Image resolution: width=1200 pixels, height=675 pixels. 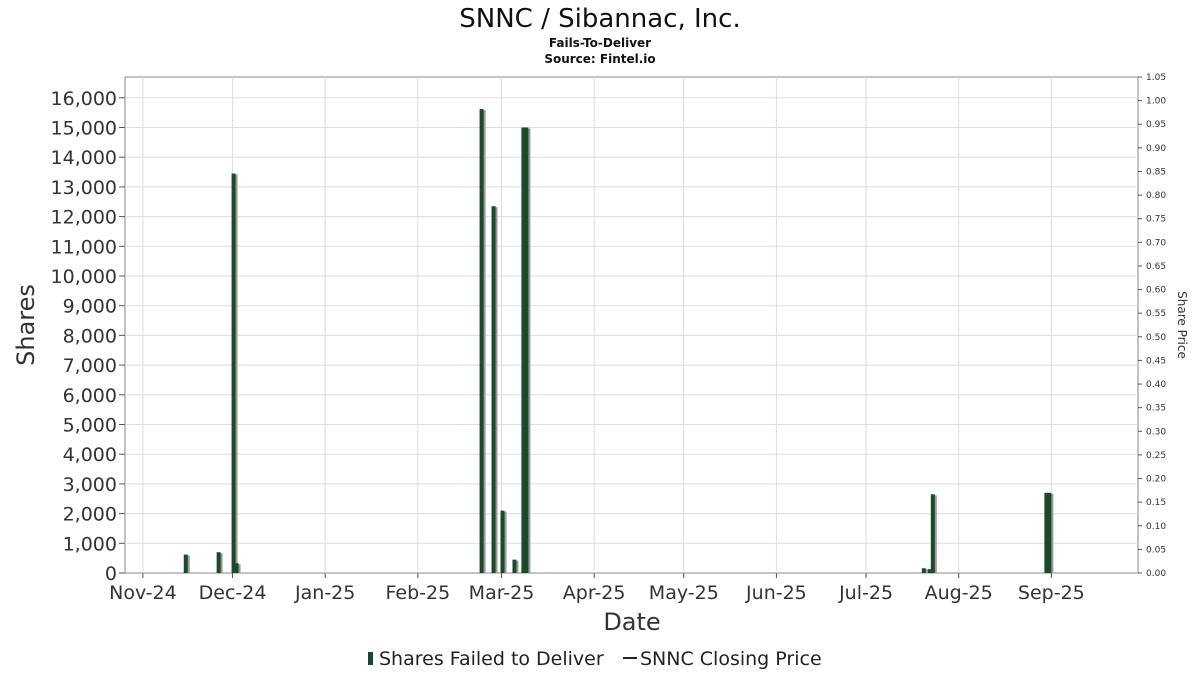 What do you see at coordinates (599, 19) in the screenshot?
I see `chart-title: SNNC / Sibannac, Inc.` at bounding box center [599, 19].